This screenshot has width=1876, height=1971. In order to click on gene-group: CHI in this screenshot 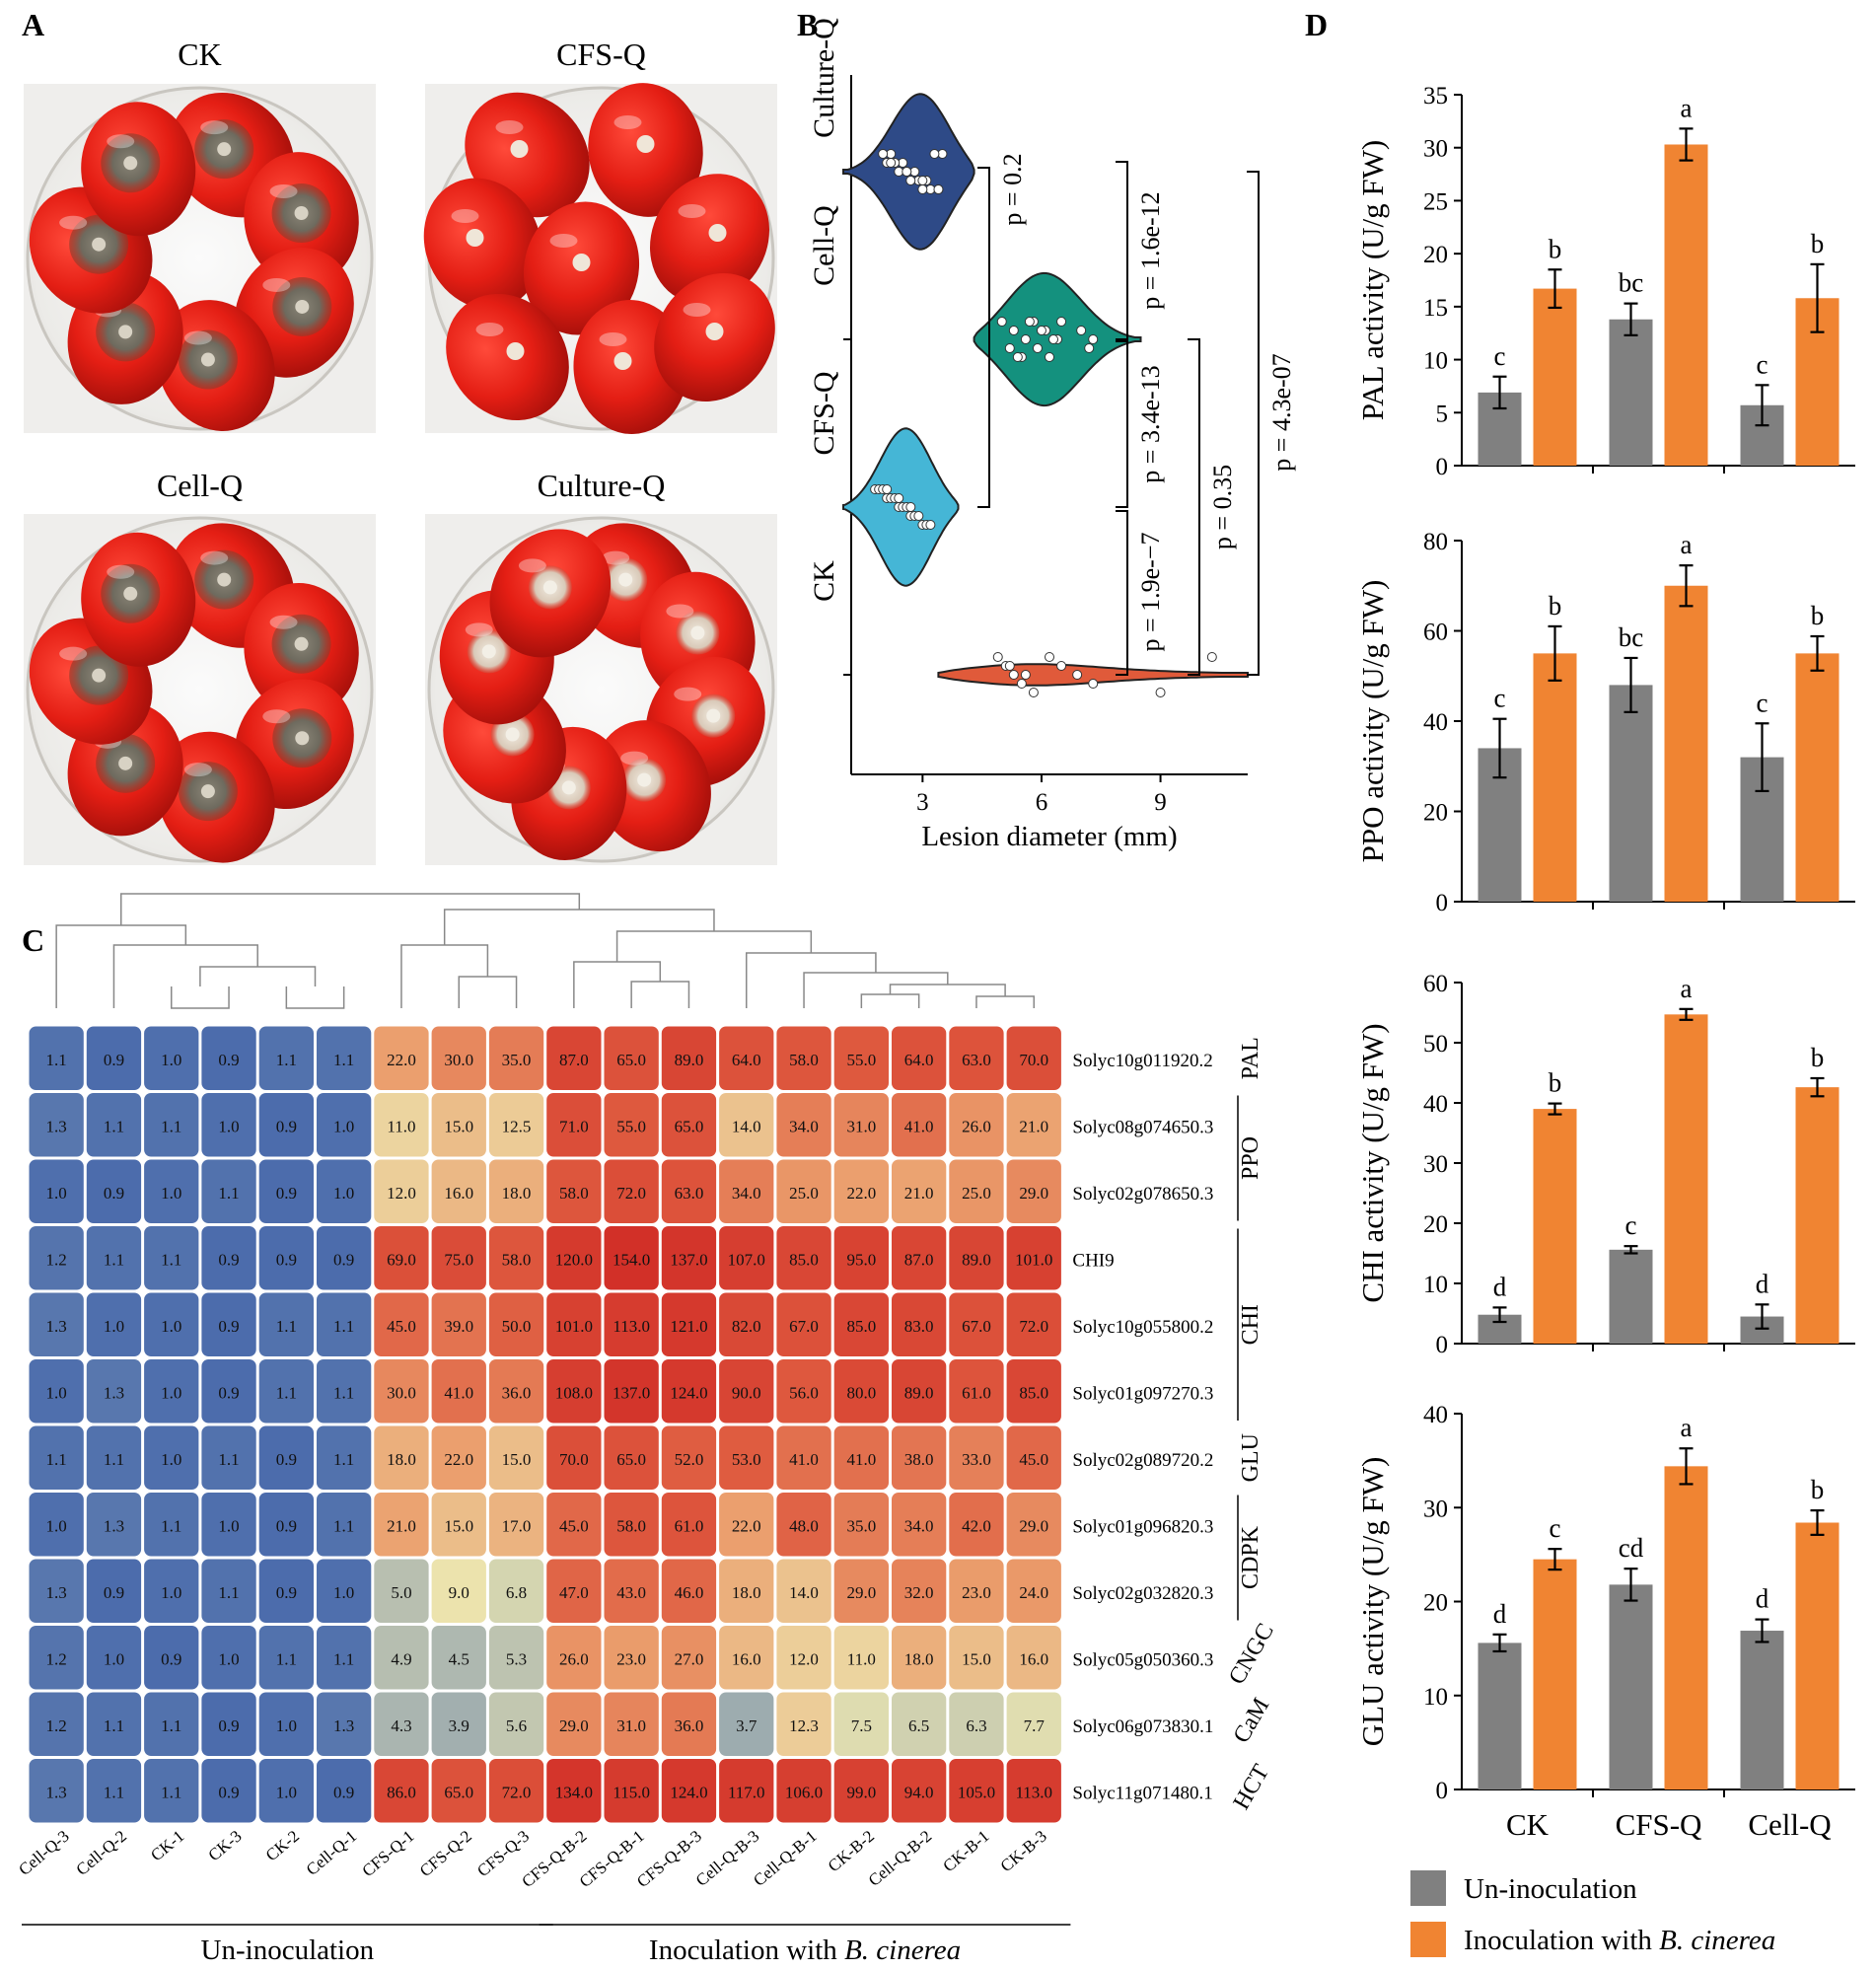, I will do `click(1250, 1325)`.